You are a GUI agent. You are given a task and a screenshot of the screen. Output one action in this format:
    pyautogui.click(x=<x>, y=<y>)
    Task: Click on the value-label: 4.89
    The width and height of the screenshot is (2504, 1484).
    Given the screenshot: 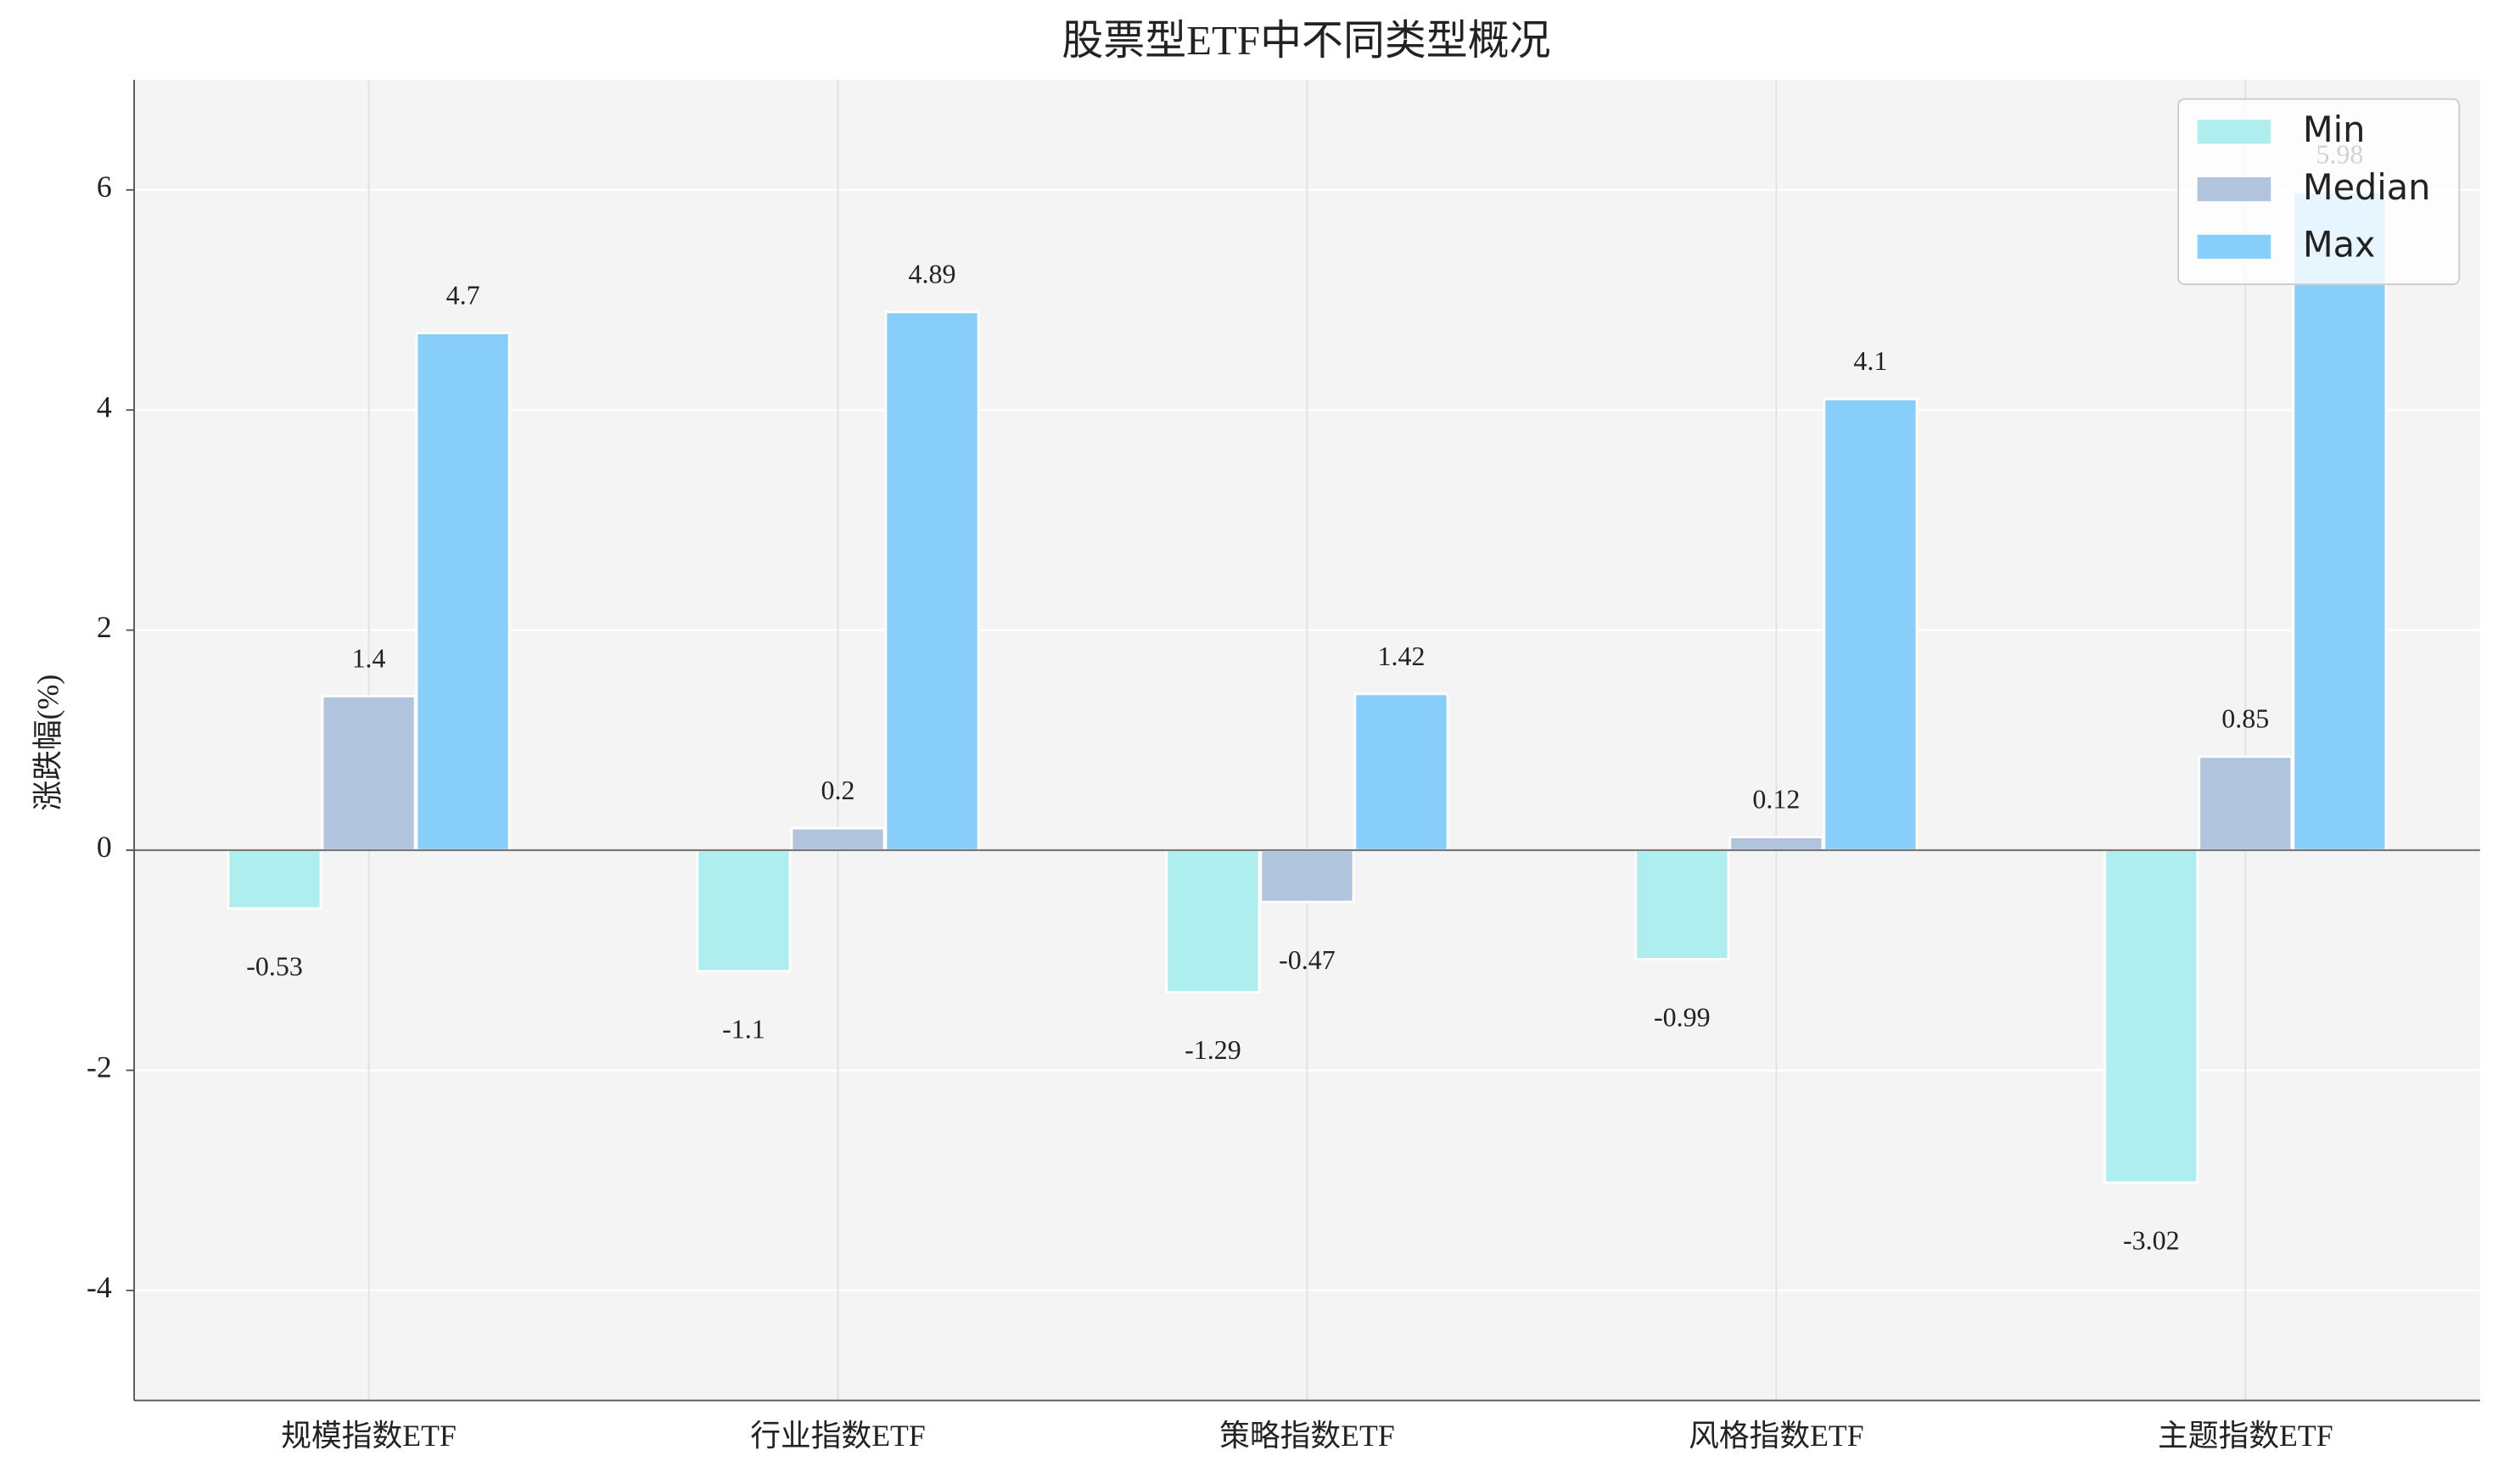 What is the action you would take?
    pyautogui.click(x=933, y=274)
    